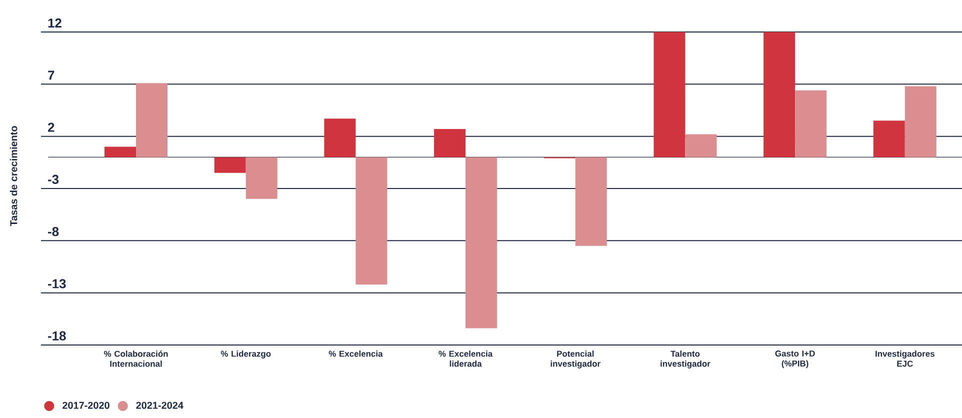 The width and height of the screenshot is (962, 418). I want to click on y-tick-label: -8, so click(53, 231).